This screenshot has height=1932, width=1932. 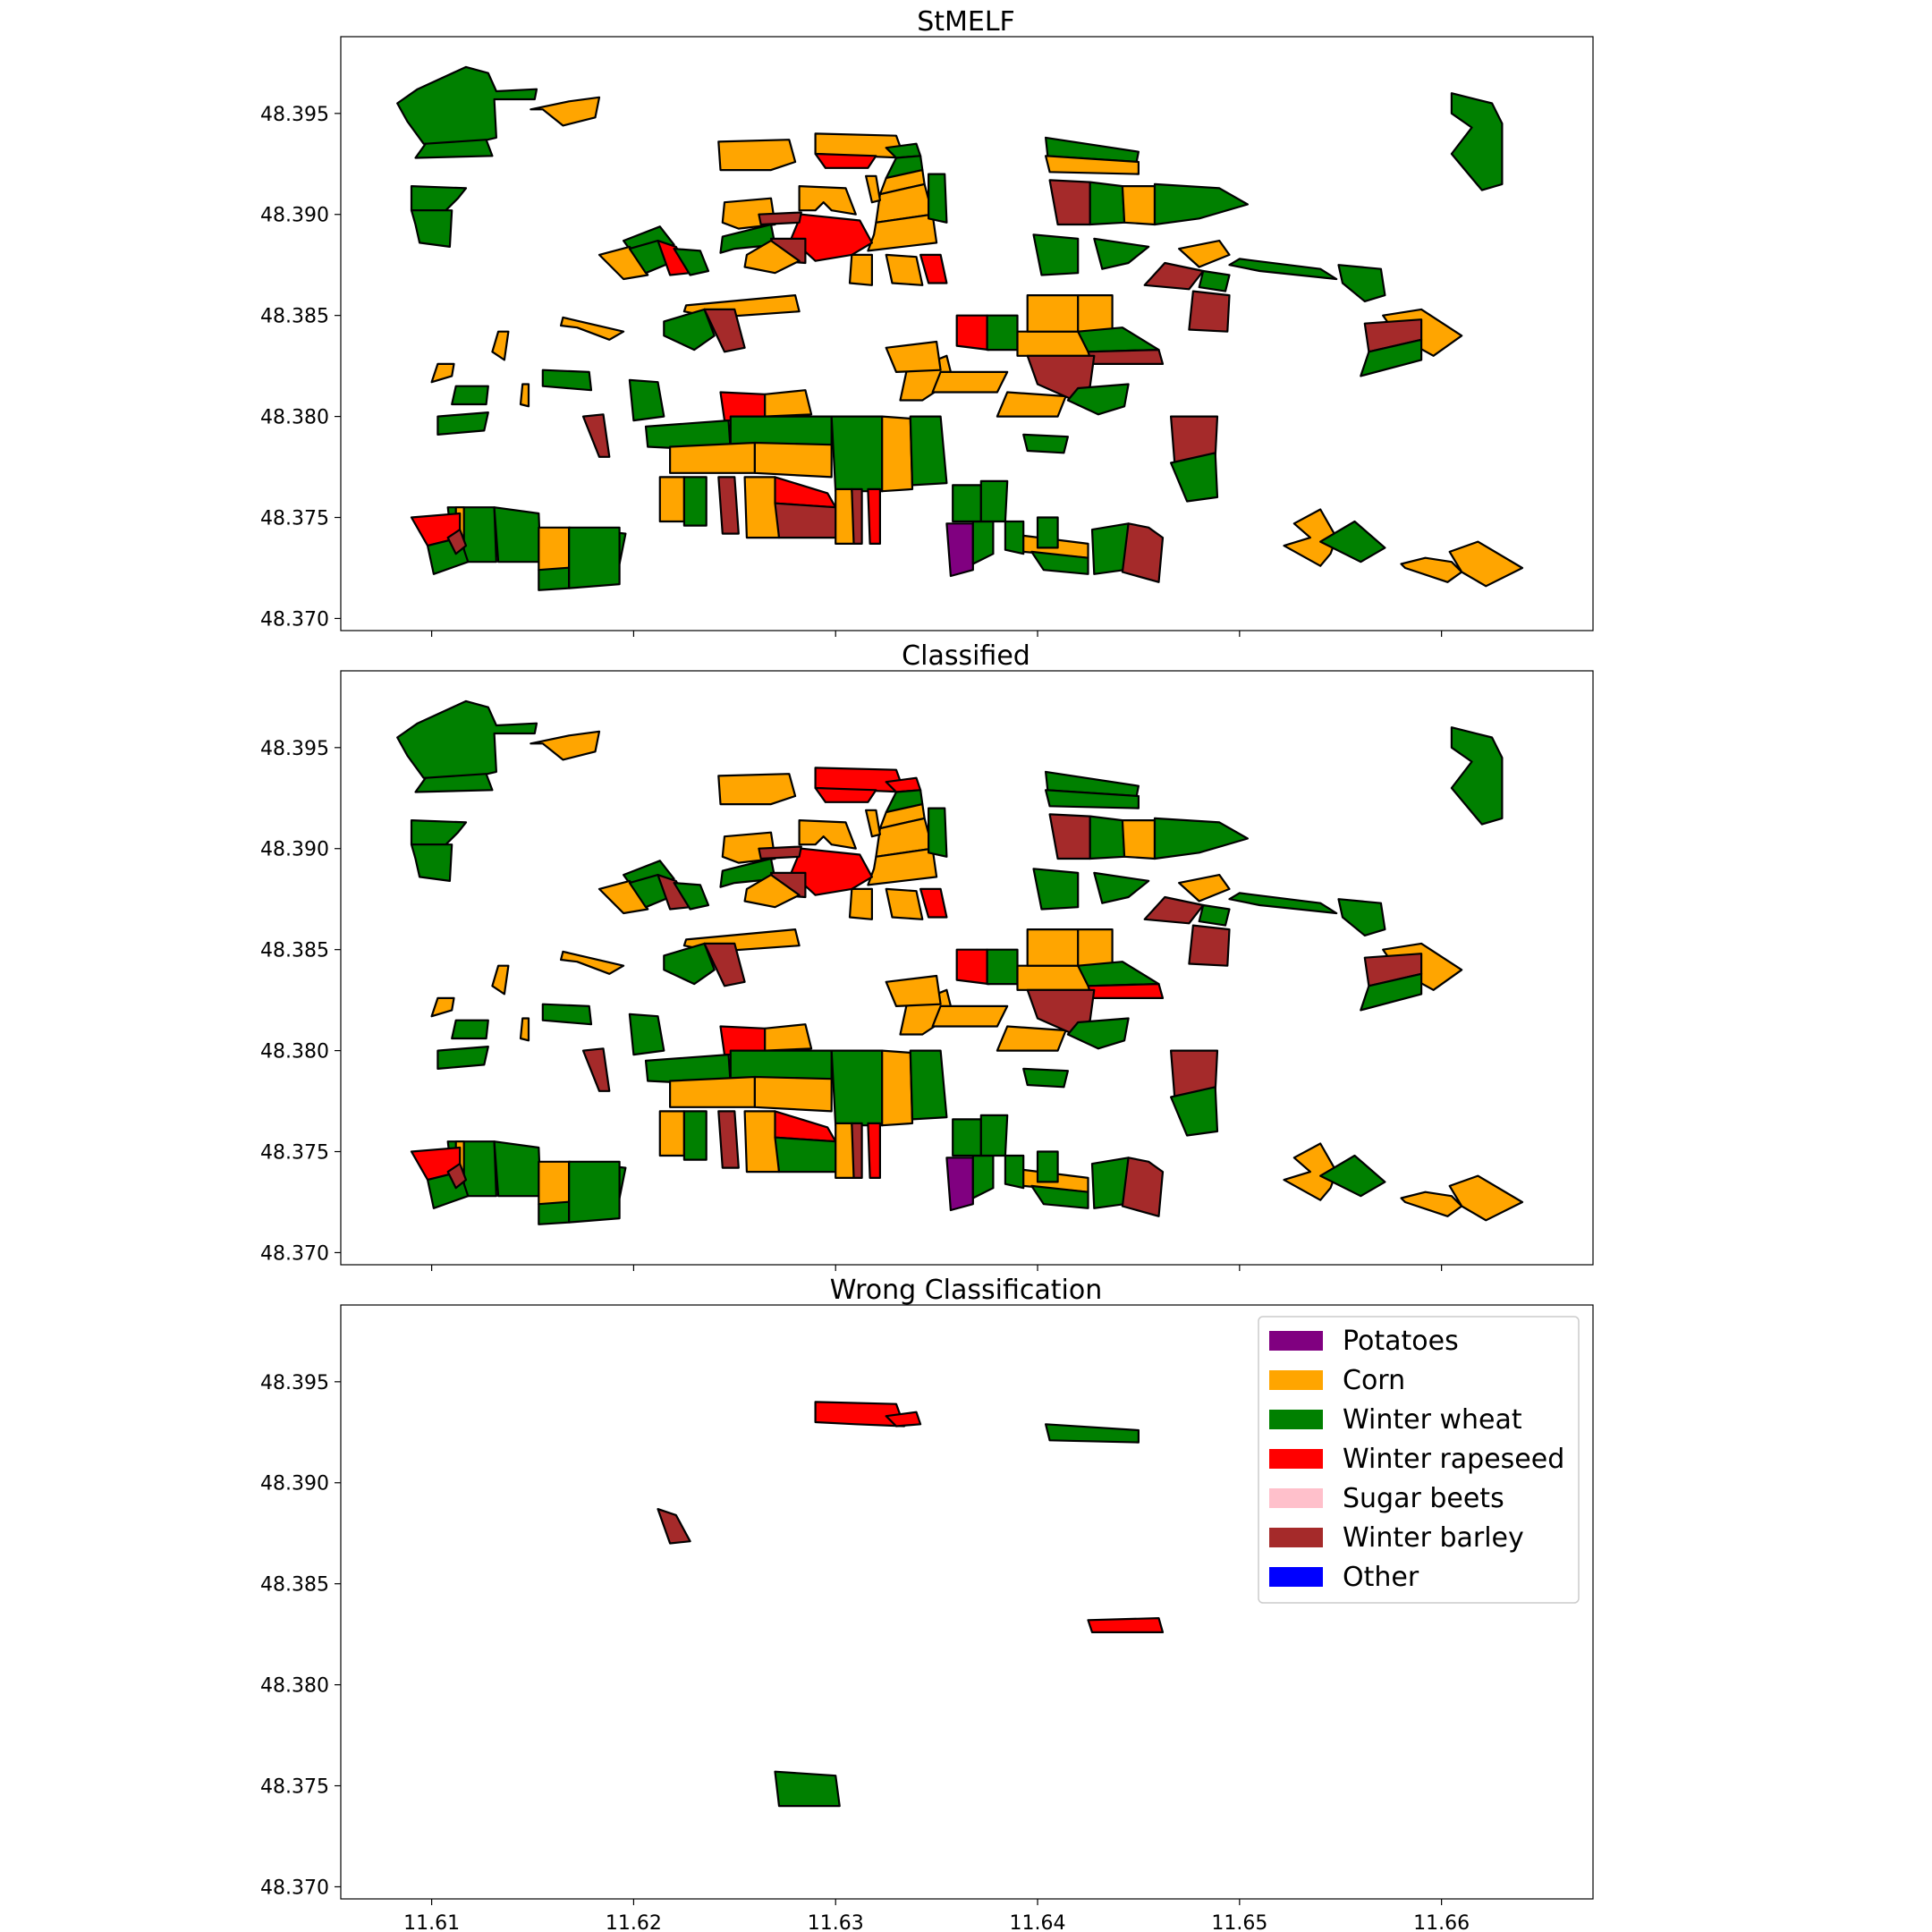 I want to click on y-tick-label: 48.380, so click(x=294, y=1052).